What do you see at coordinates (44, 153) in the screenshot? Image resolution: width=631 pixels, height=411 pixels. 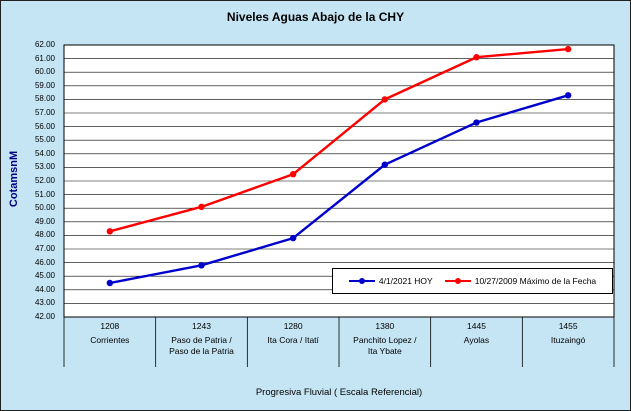 I see `y-tick-label: 54.00` at bounding box center [44, 153].